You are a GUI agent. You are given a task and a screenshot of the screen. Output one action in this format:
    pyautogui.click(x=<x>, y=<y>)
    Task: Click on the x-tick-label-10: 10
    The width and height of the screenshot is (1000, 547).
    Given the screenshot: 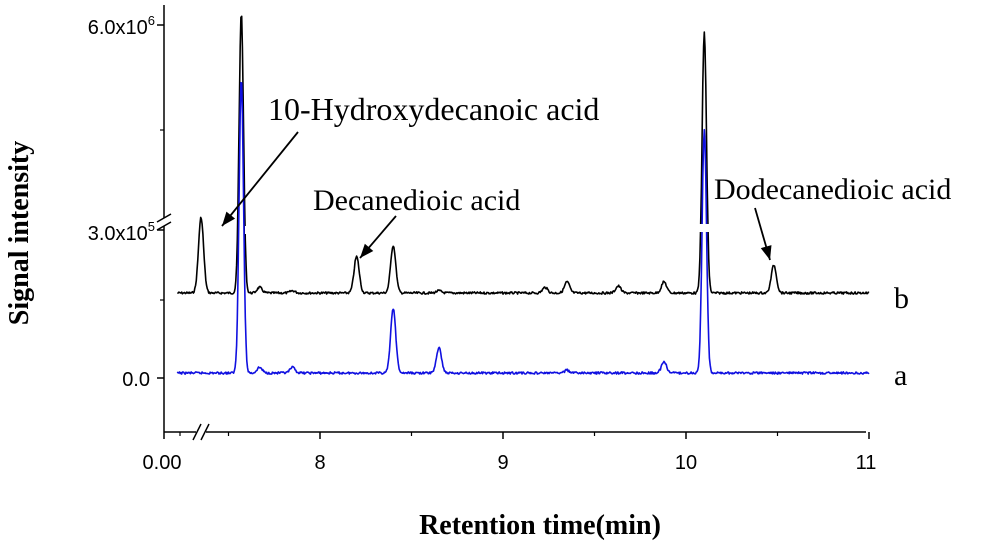 What is the action you would take?
    pyautogui.click(x=686, y=463)
    